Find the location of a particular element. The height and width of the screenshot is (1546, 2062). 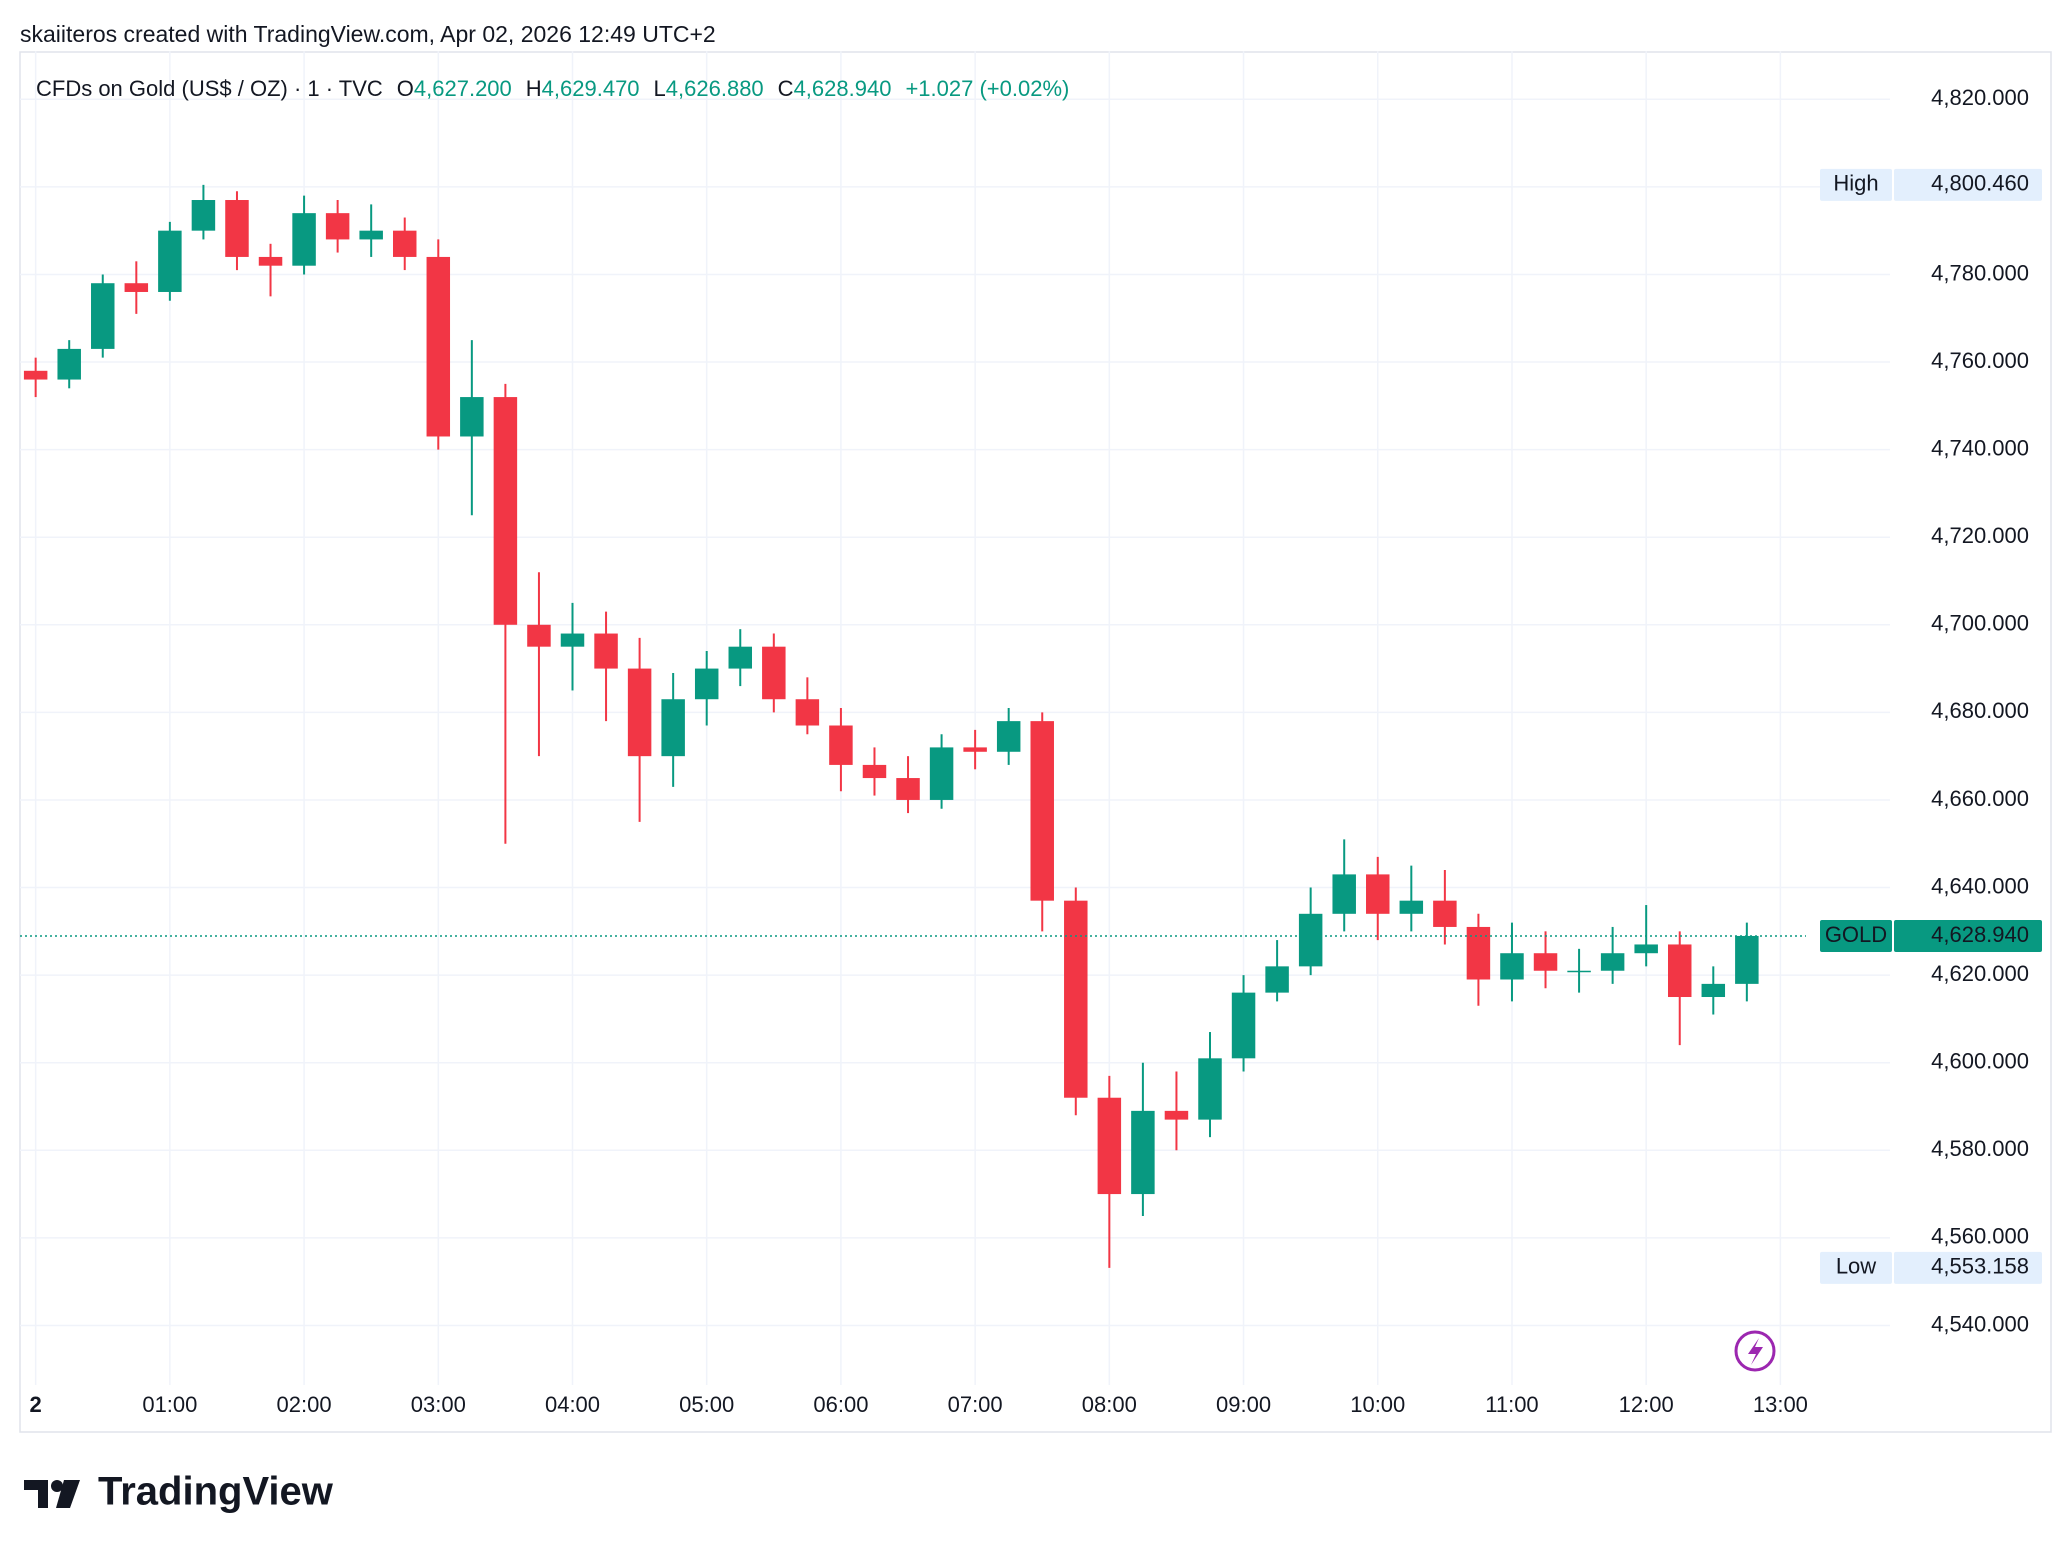

brand-logo is located at coordinates (52, 1494).